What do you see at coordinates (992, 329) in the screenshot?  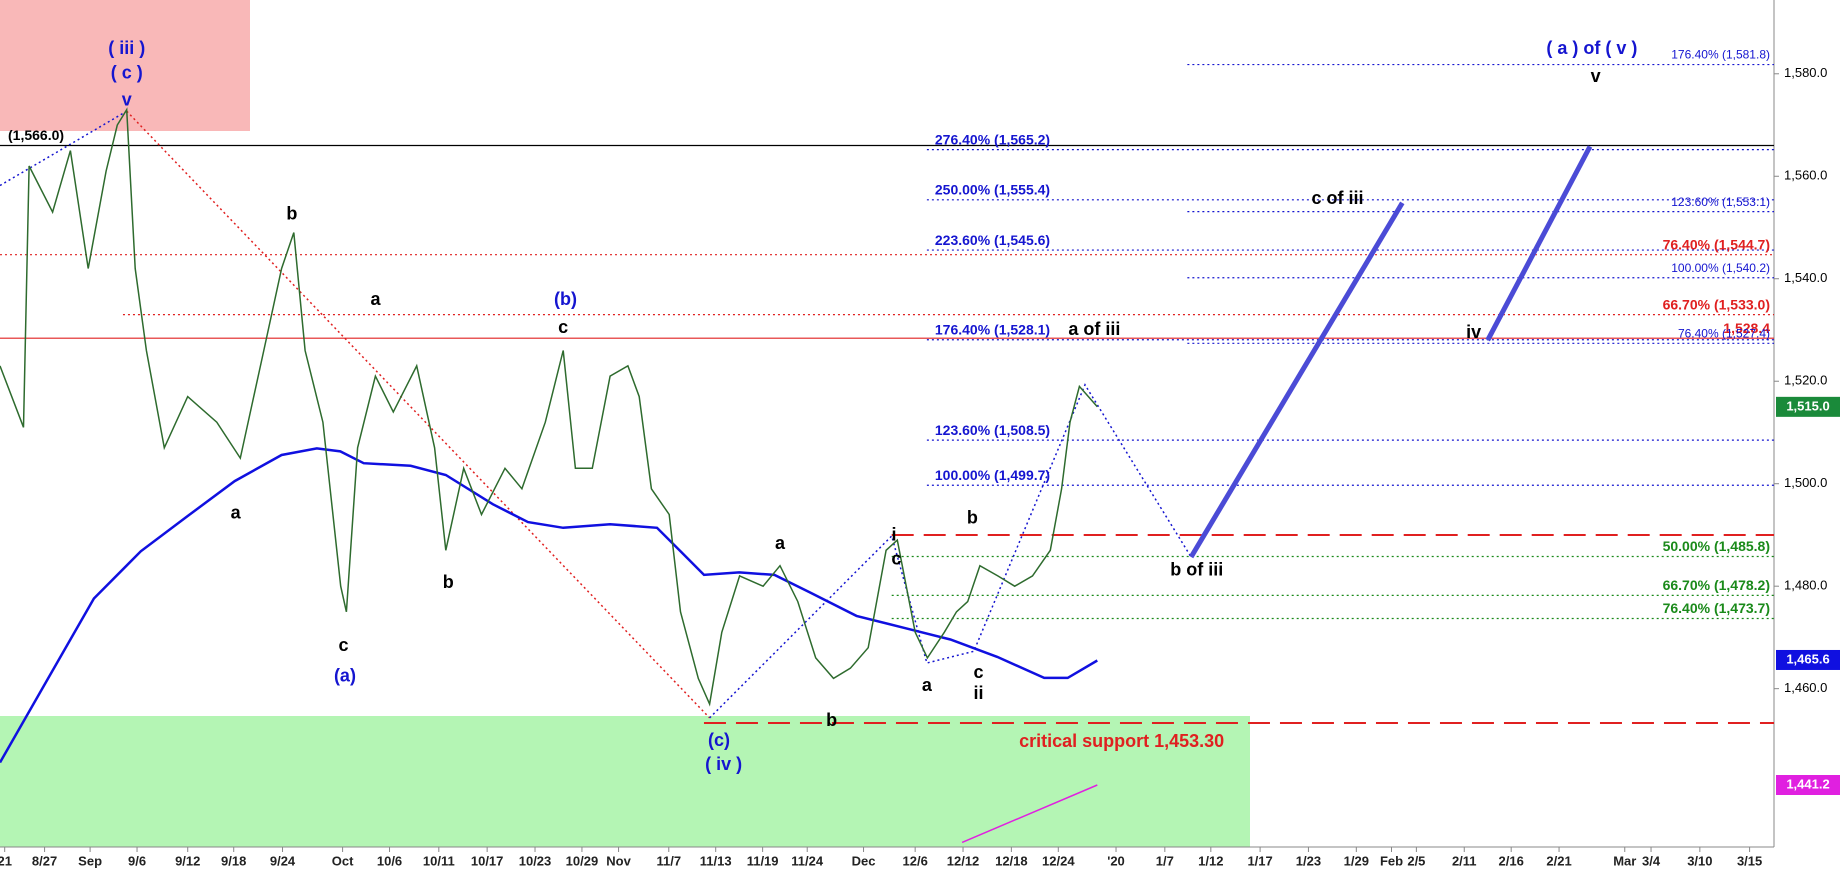 I see `level-label: 176.40% (1,528.1)` at bounding box center [992, 329].